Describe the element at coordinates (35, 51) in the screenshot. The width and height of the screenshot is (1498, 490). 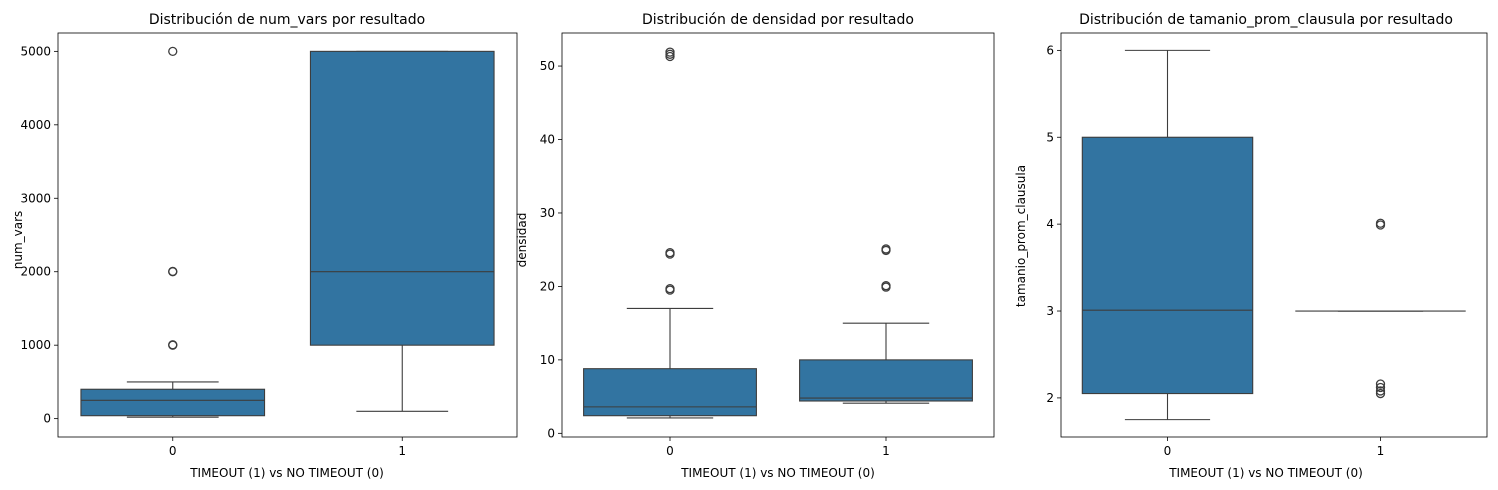
I see `y-tick-label: 5000` at that location.